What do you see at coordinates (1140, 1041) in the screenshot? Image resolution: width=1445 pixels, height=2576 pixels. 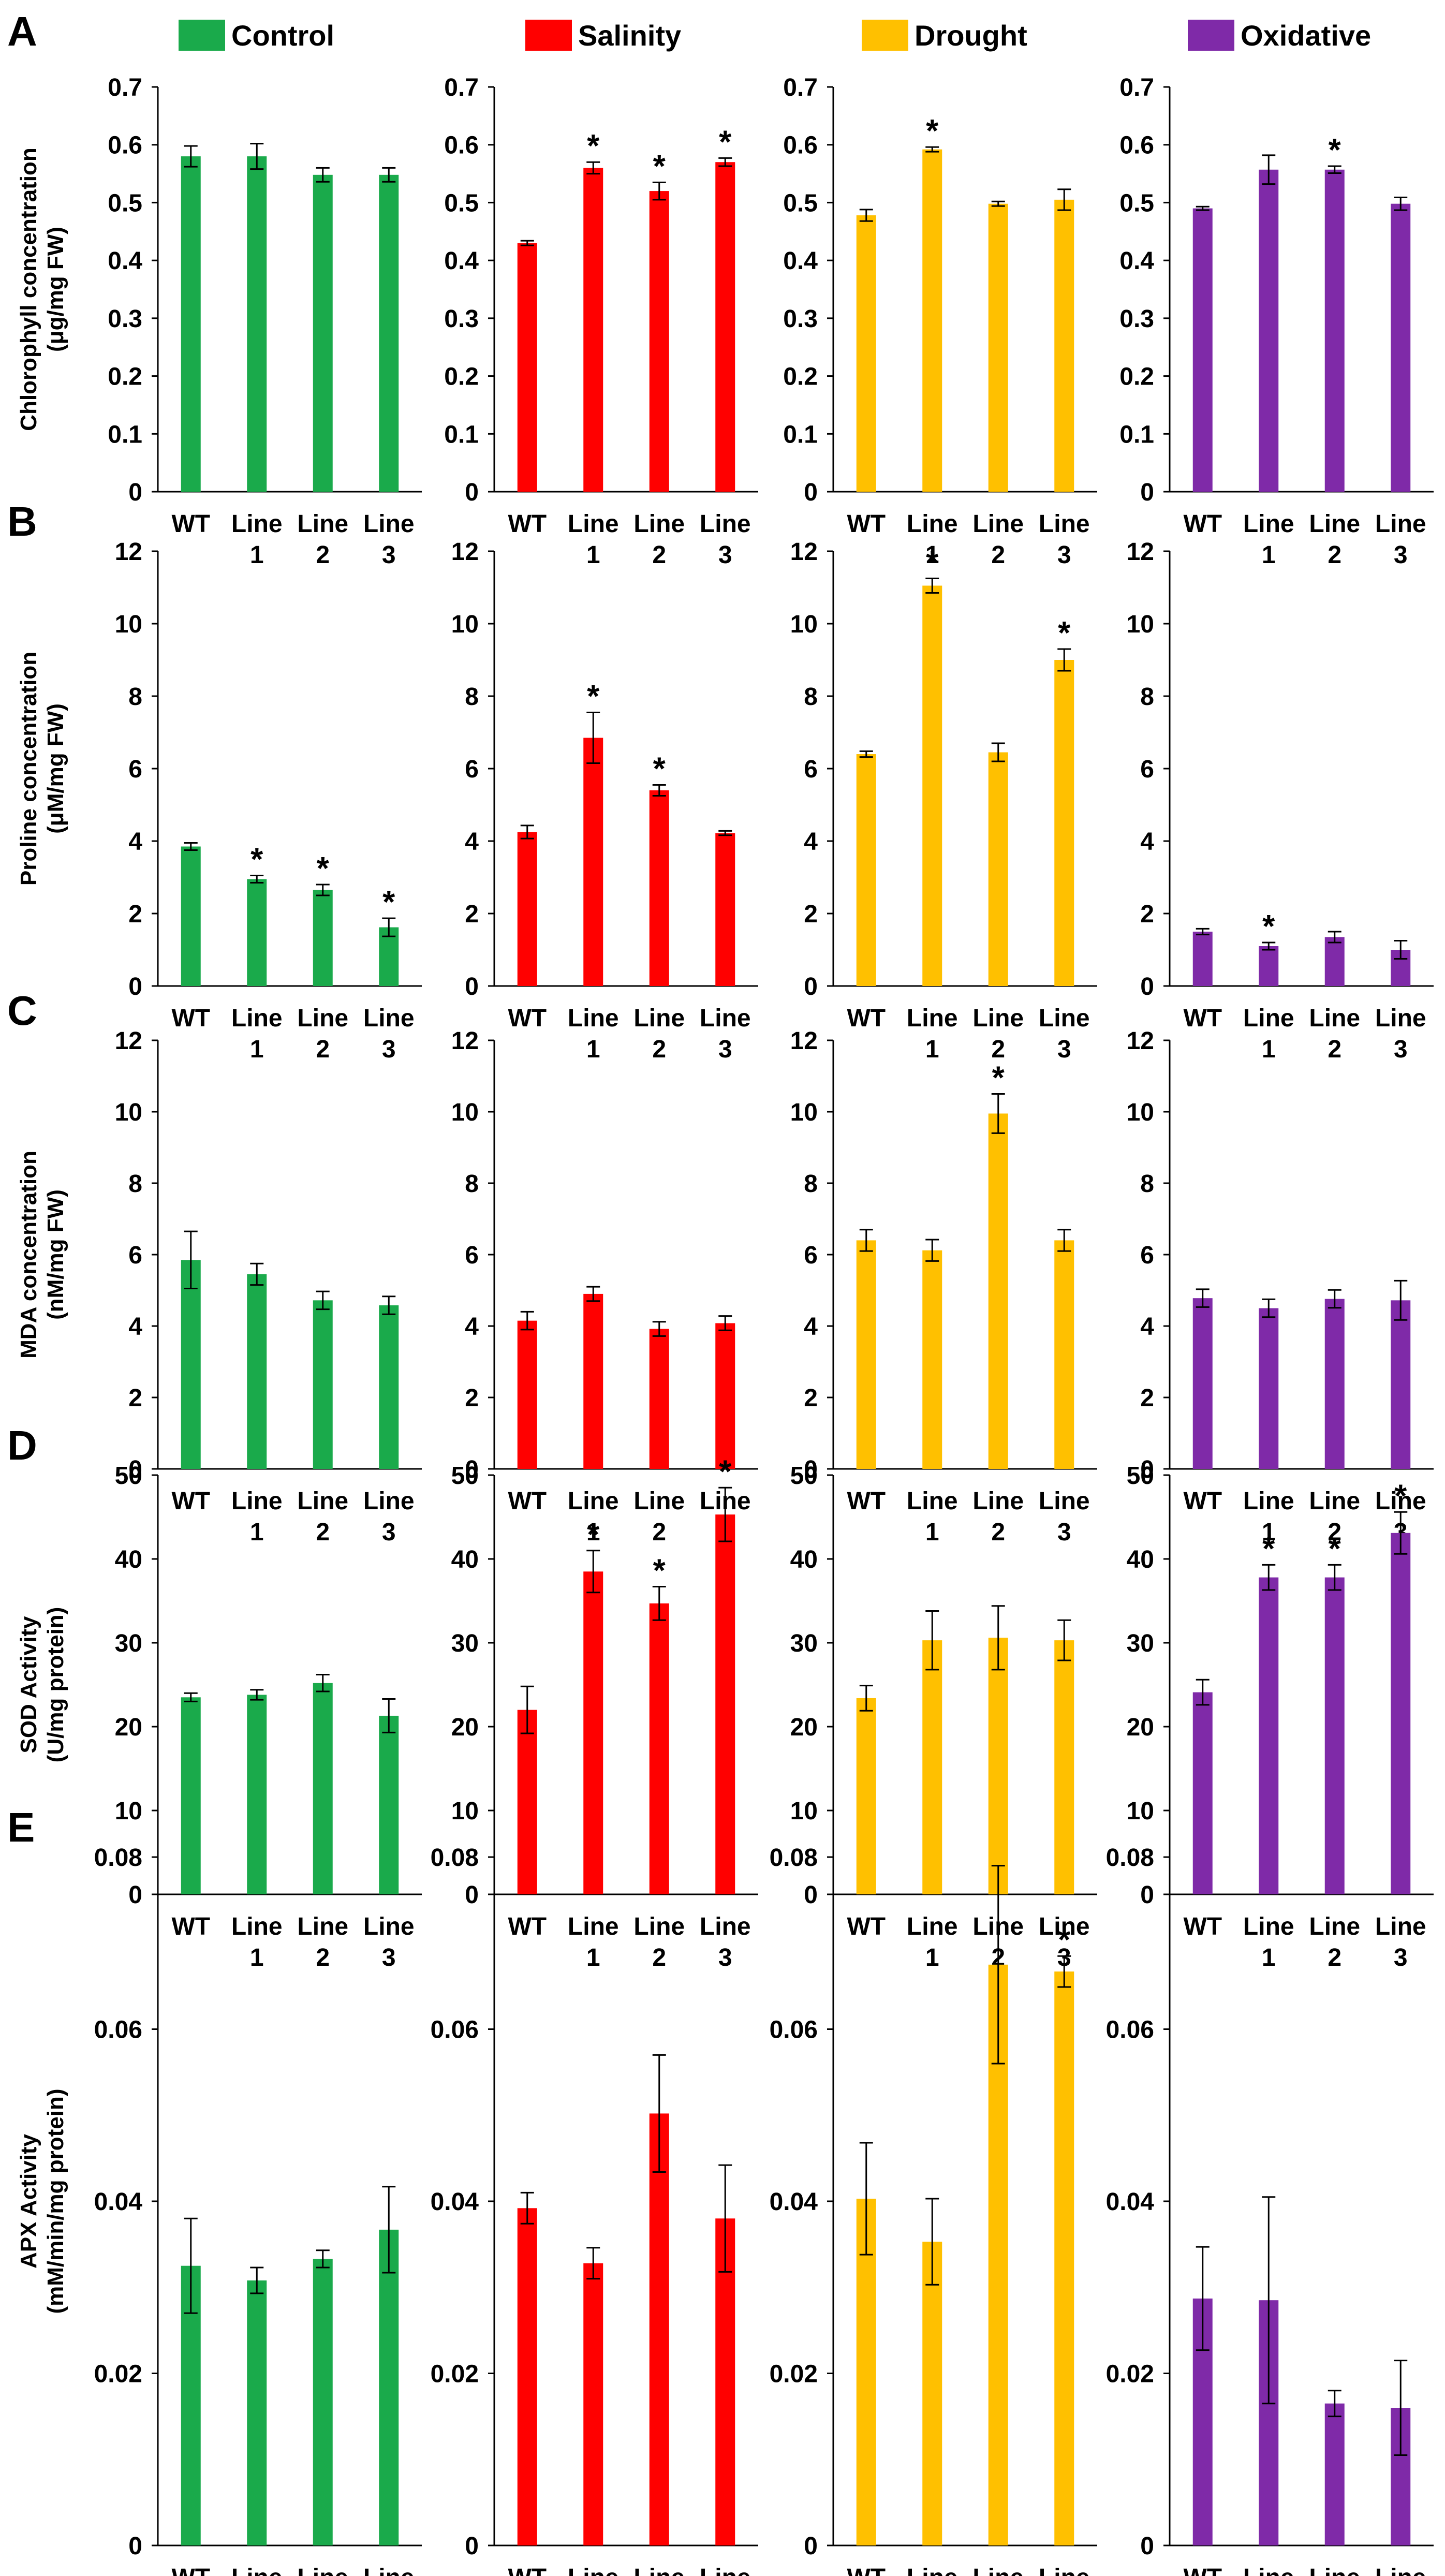 I see `y-tick-label: 12` at bounding box center [1140, 1041].